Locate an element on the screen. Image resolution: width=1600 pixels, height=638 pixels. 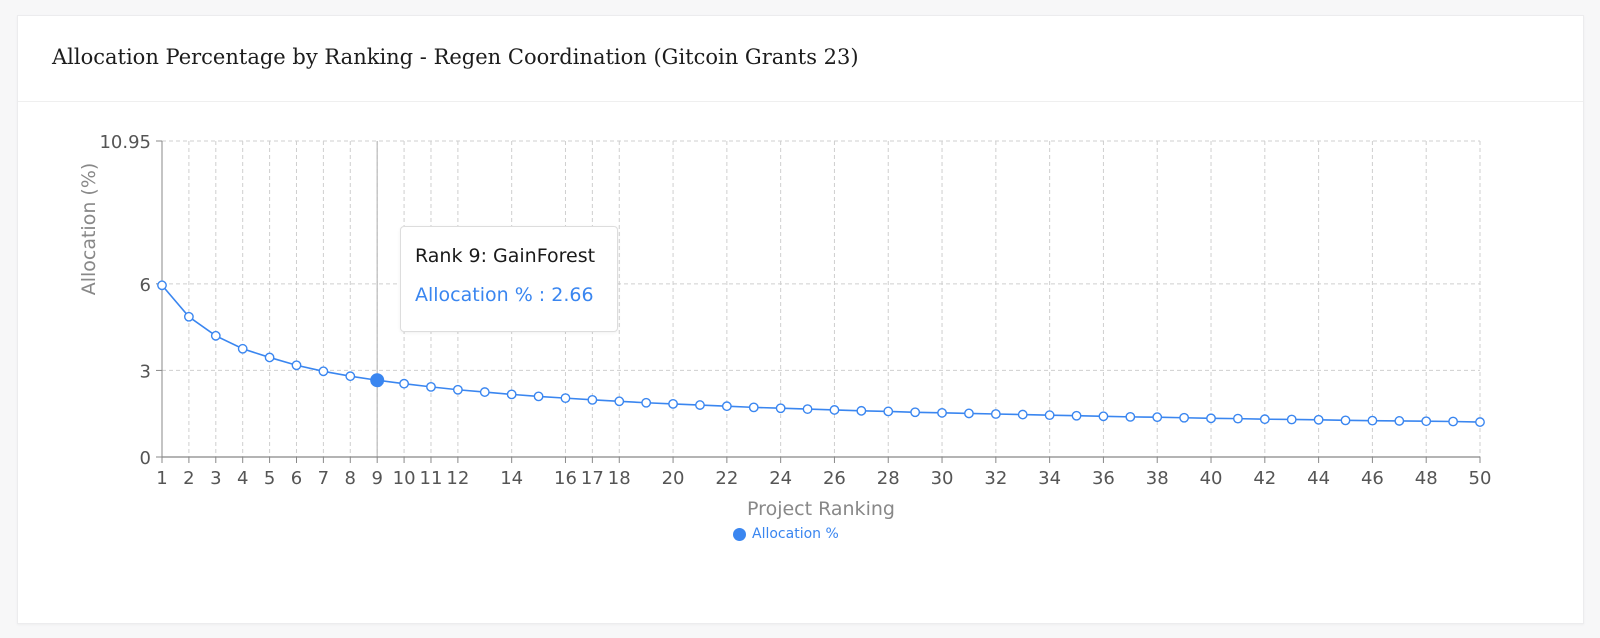
y-axis-title: Allocation (%) is located at coordinates (89, 229).